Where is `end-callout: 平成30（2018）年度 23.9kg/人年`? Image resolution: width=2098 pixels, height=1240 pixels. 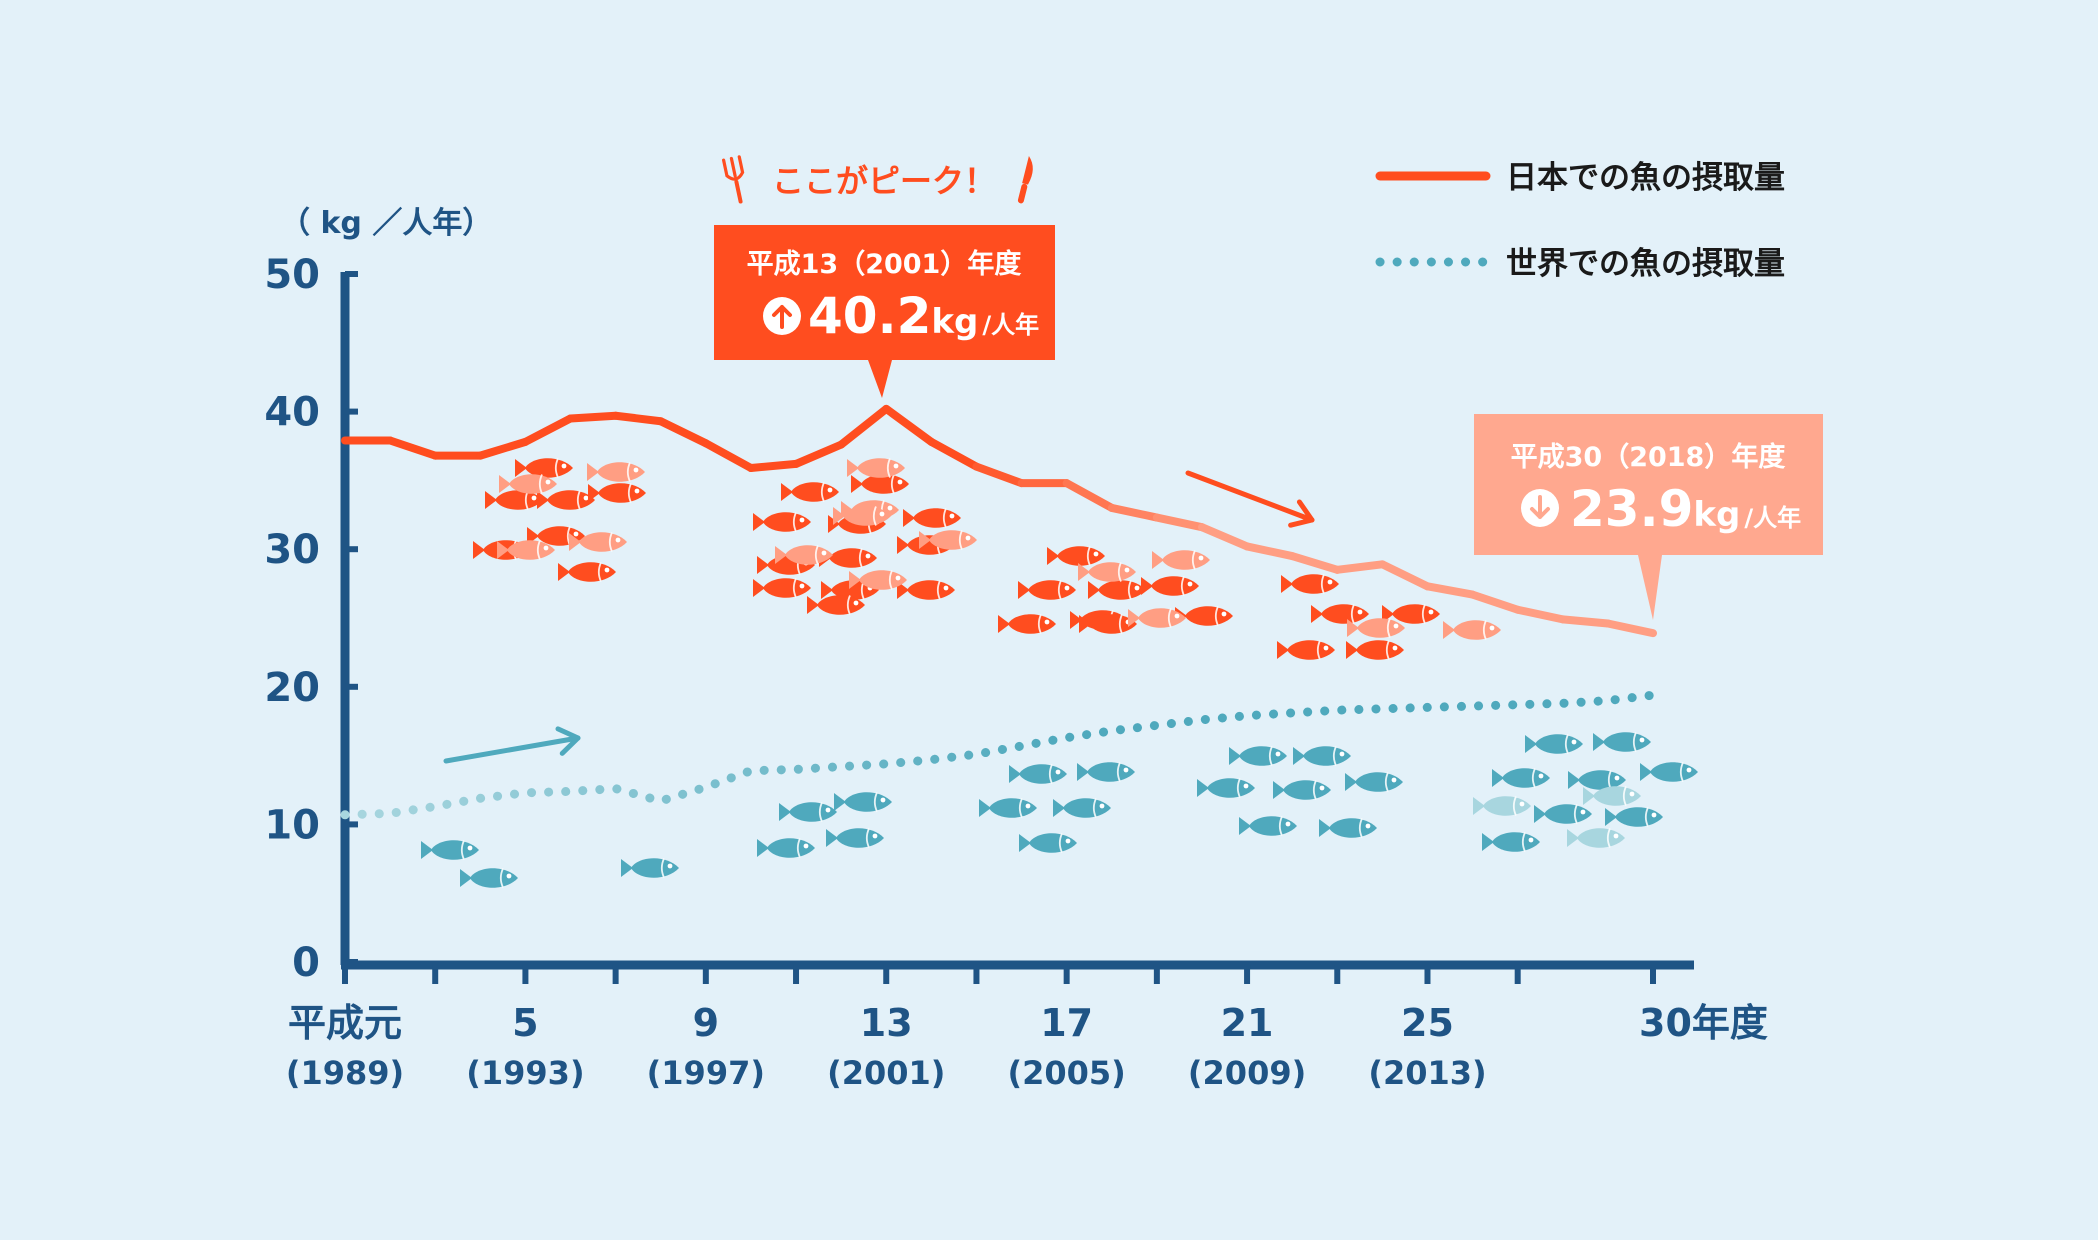
end-callout: 平成30（2018）年度 23.9kg/人年 is located at coordinates (1648, 517).